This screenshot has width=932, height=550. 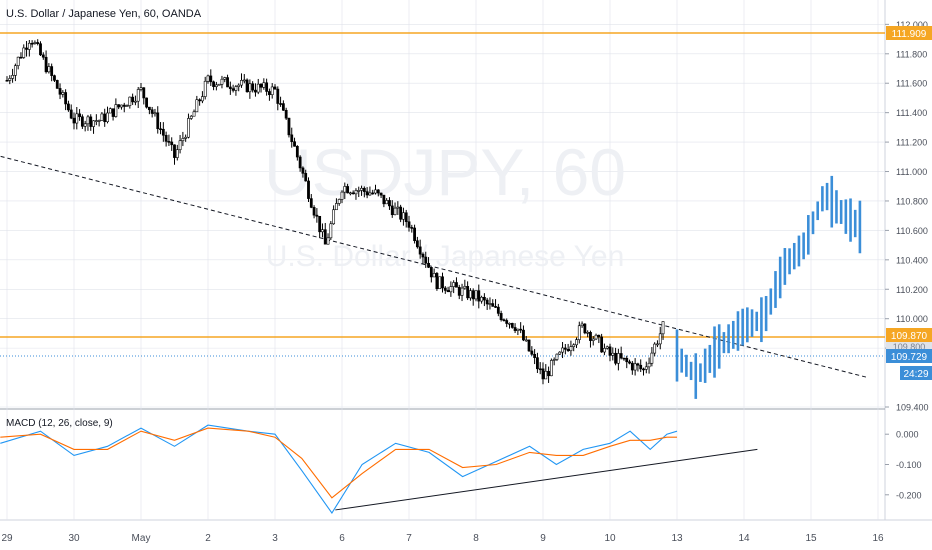 What do you see at coordinates (275, 538) in the screenshot?
I see `time-tick-label: 3` at bounding box center [275, 538].